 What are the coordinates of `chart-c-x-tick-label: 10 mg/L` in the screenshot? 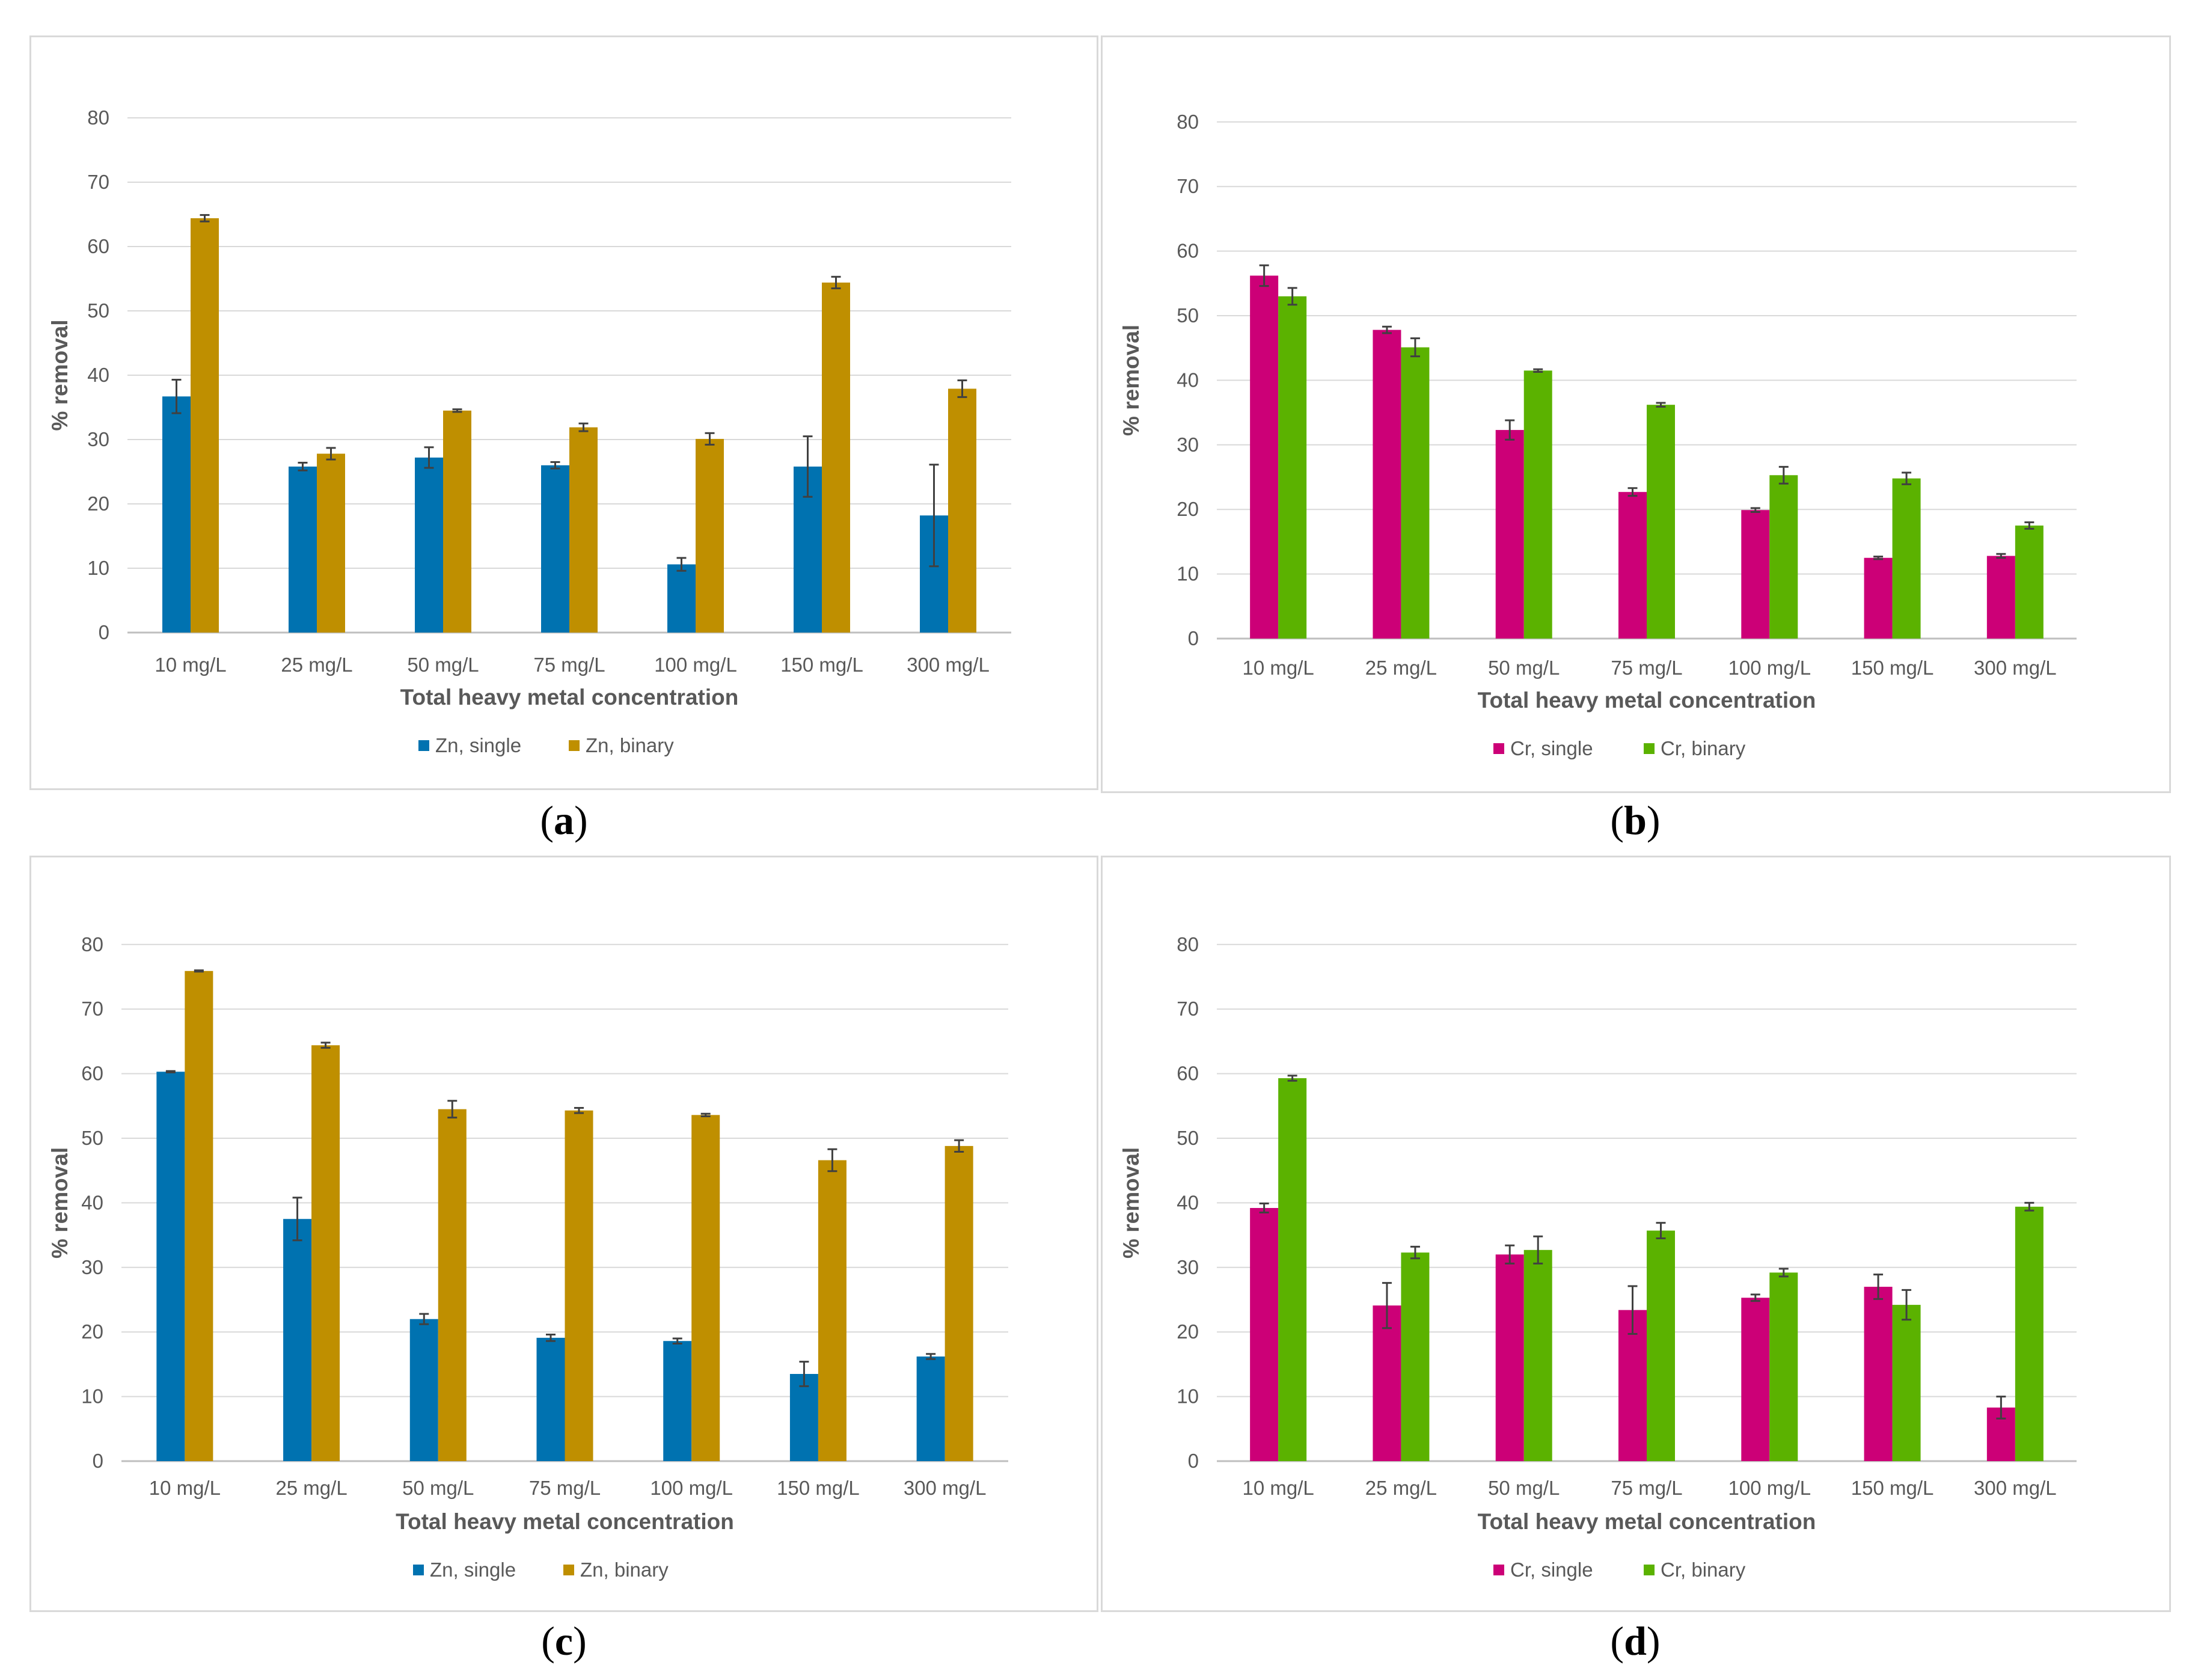 It's located at (185, 1488).